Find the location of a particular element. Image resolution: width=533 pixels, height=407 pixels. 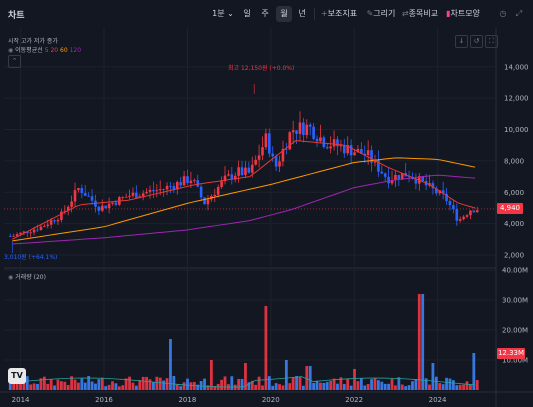

tab-week: 주 is located at coordinates (265, 13).